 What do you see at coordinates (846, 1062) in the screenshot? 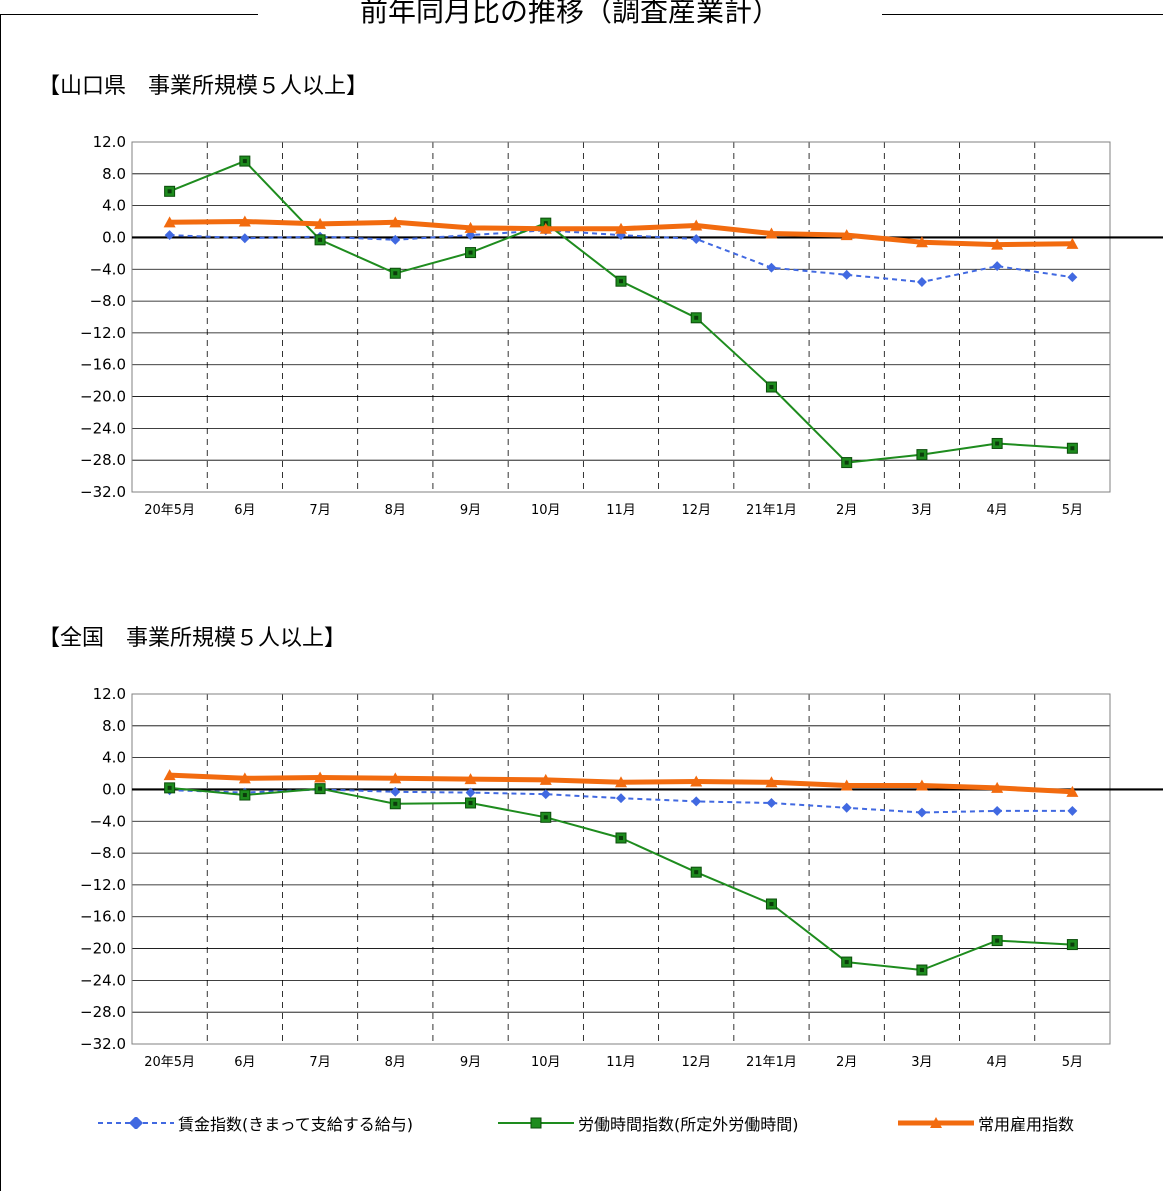
I see `x-tick-label: 2月` at bounding box center [846, 1062].